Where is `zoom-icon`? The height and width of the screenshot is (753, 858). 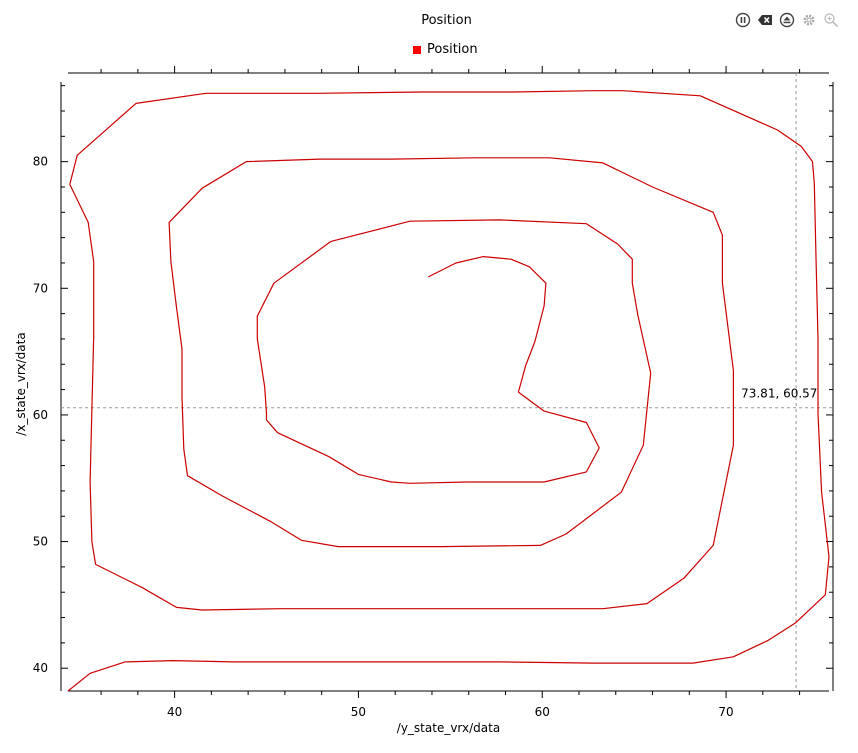 zoom-icon is located at coordinates (831, 20).